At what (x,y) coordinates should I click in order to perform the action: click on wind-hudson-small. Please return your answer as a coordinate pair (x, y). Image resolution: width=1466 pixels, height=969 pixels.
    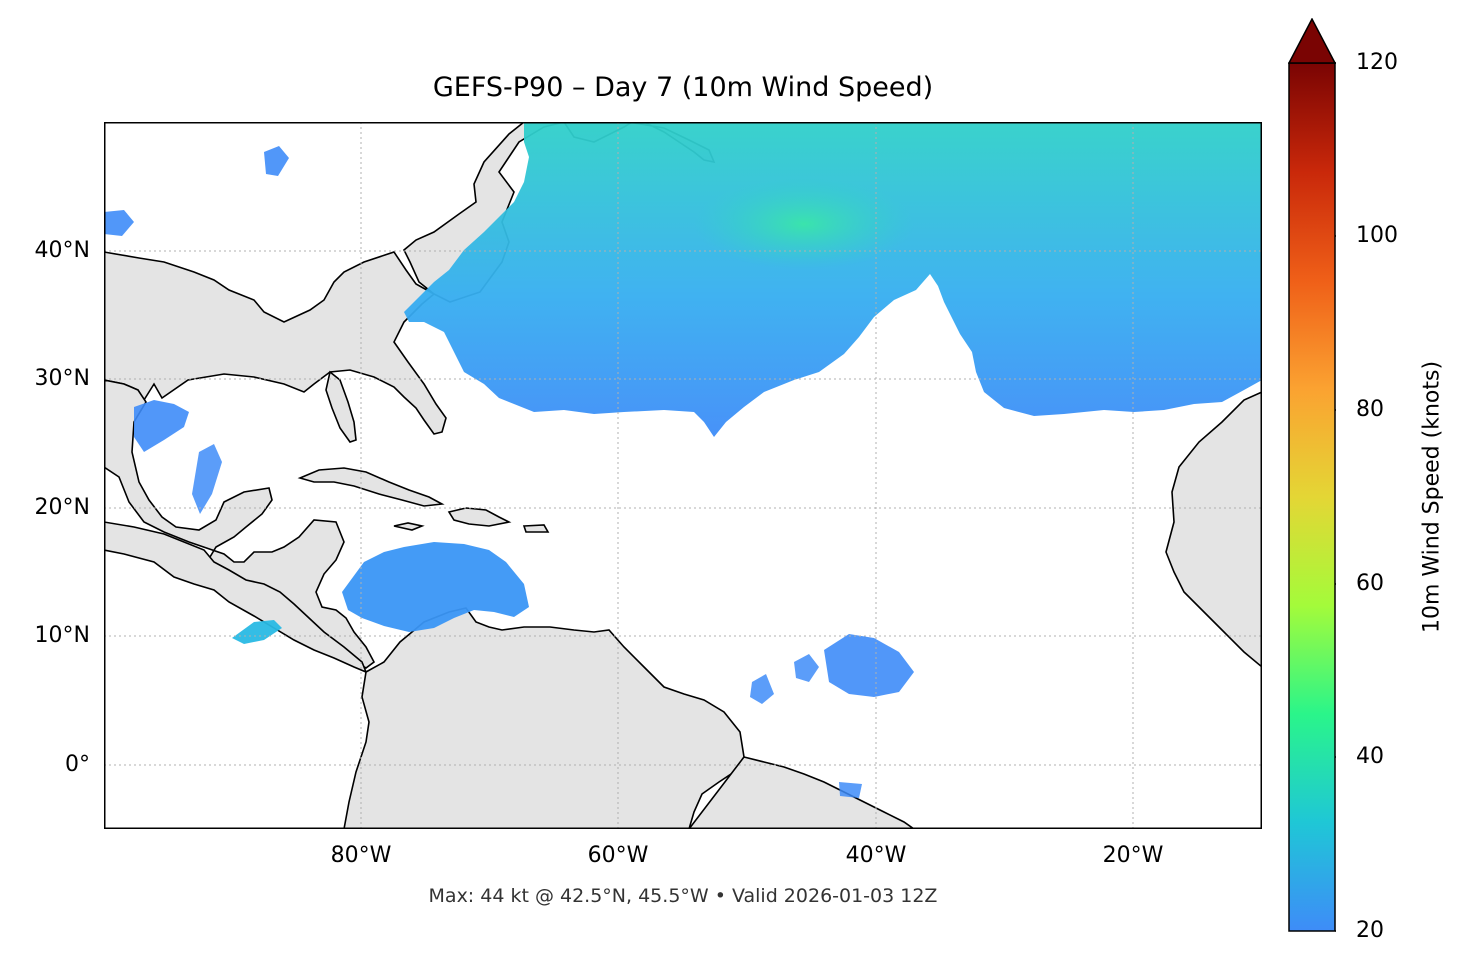
    Looking at the image, I should click on (119, 223).